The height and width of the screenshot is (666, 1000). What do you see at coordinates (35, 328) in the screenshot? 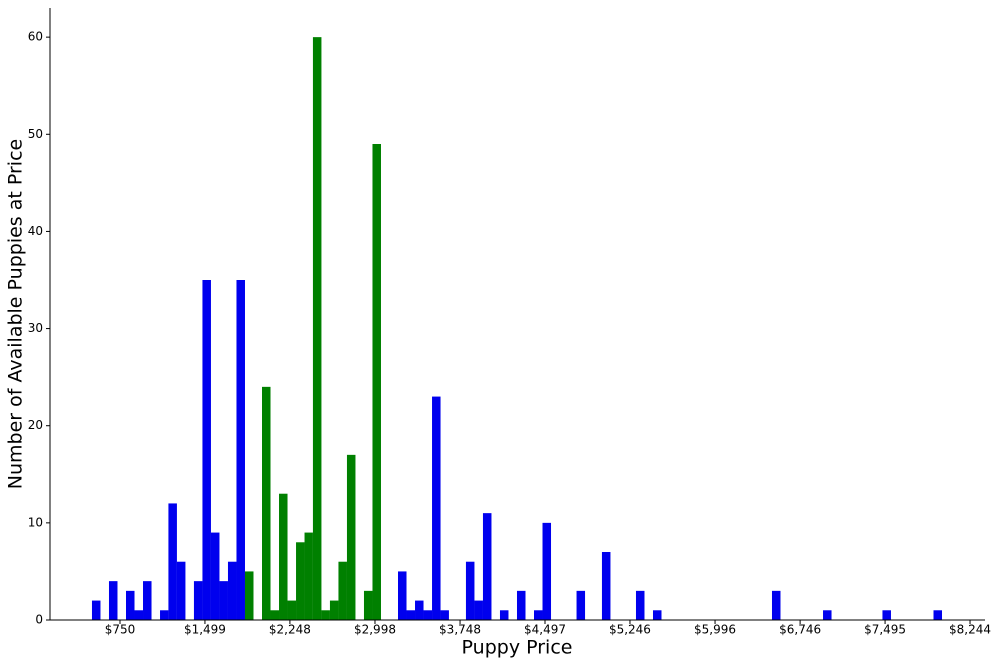
I see `y-tick-label: 30` at bounding box center [35, 328].